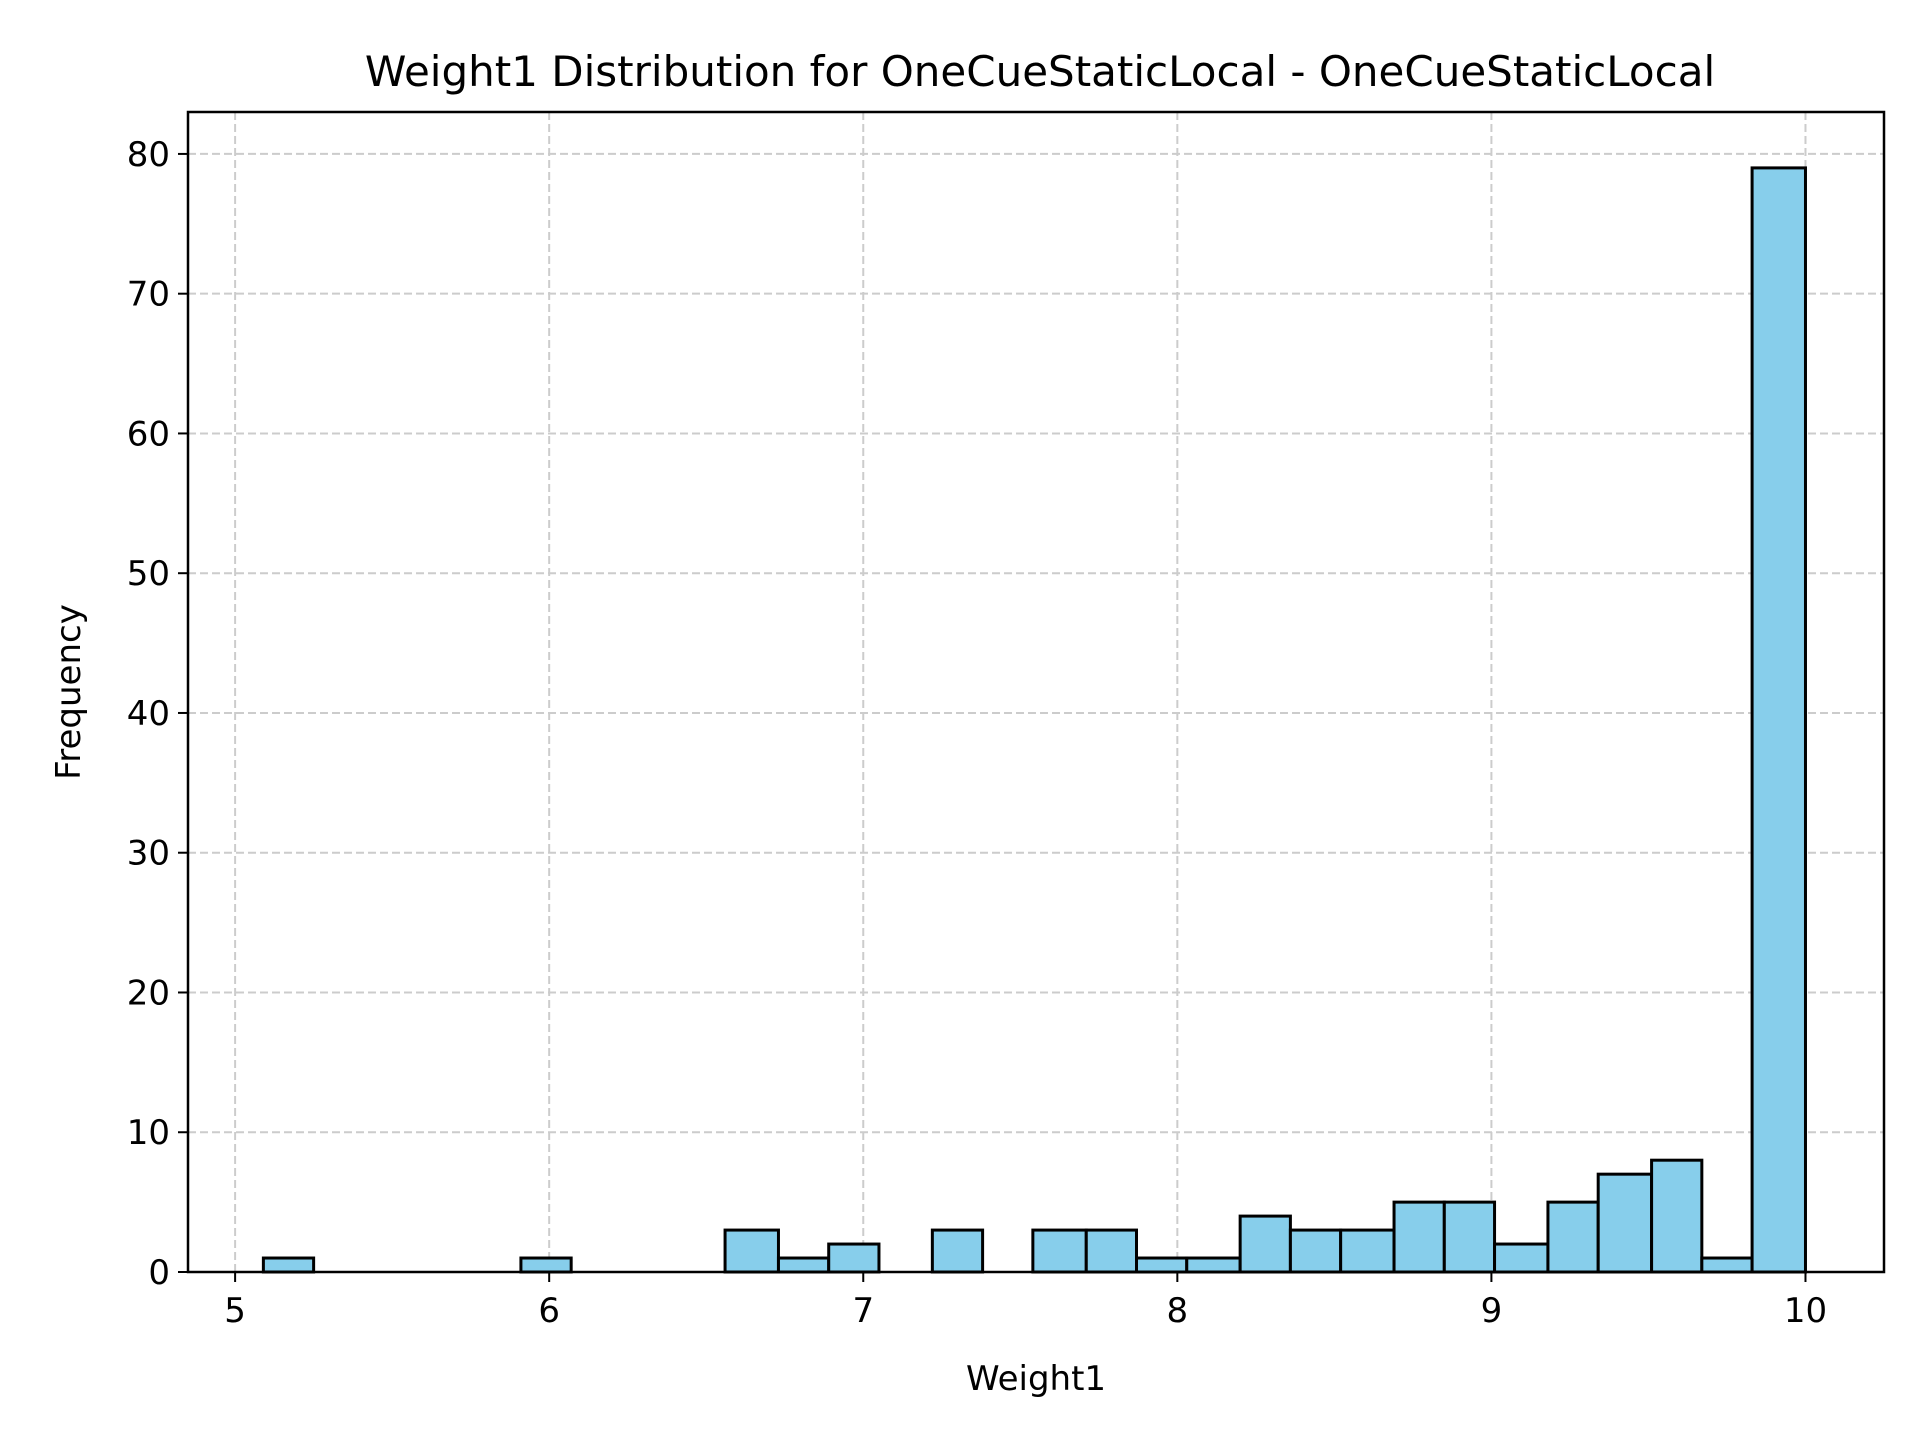 The image size is (1920, 1440). Describe the element at coordinates (148, 854) in the screenshot. I see `y-tick-label: 30` at that location.